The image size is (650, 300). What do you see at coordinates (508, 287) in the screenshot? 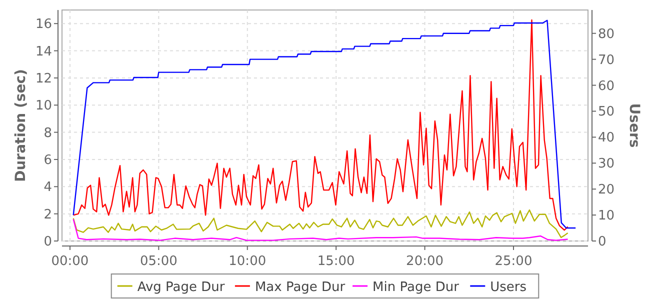
I see `legend-label: Users` at bounding box center [508, 287].